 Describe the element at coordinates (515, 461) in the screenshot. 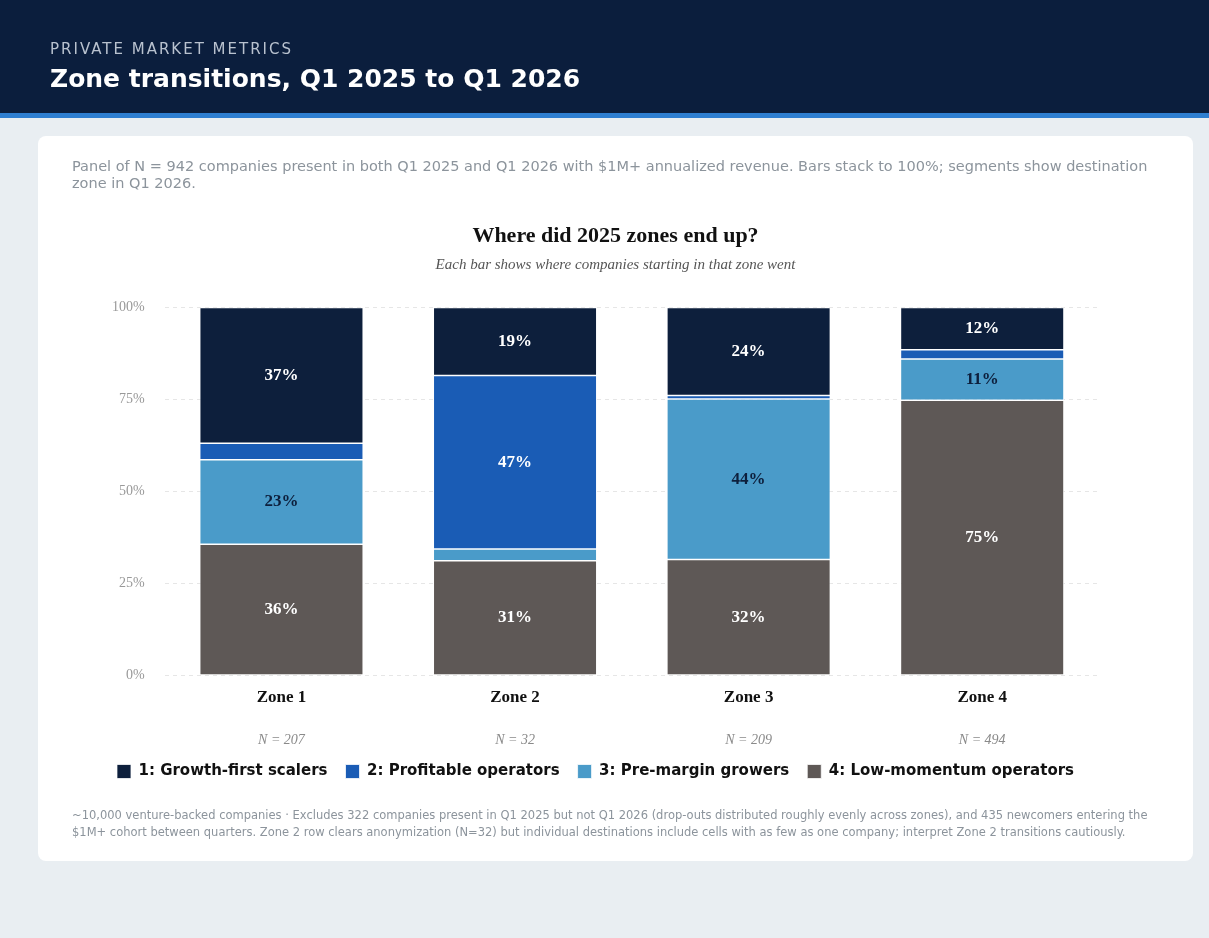

I see `data-label: 47%` at that location.